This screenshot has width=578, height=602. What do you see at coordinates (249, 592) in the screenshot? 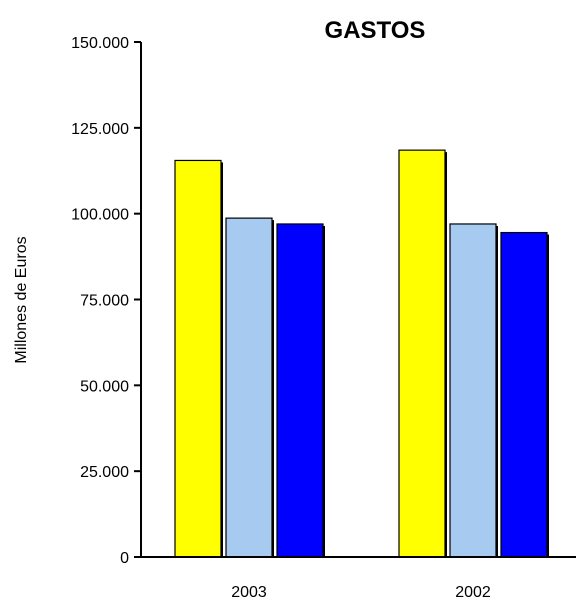
I see `x-tick-label: 2003` at bounding box center [249, 592].